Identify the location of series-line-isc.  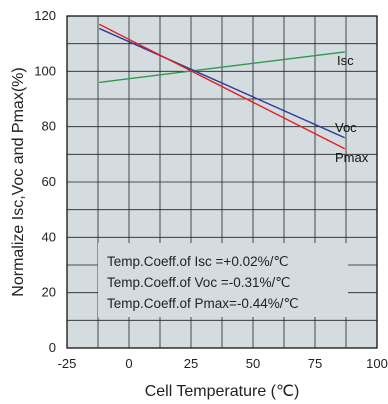
(222, 67).